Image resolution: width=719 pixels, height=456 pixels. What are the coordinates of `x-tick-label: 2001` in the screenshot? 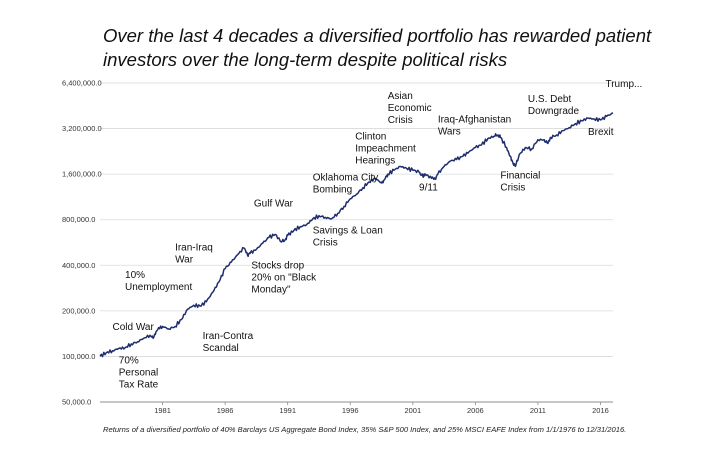 It's located at (412, 410).